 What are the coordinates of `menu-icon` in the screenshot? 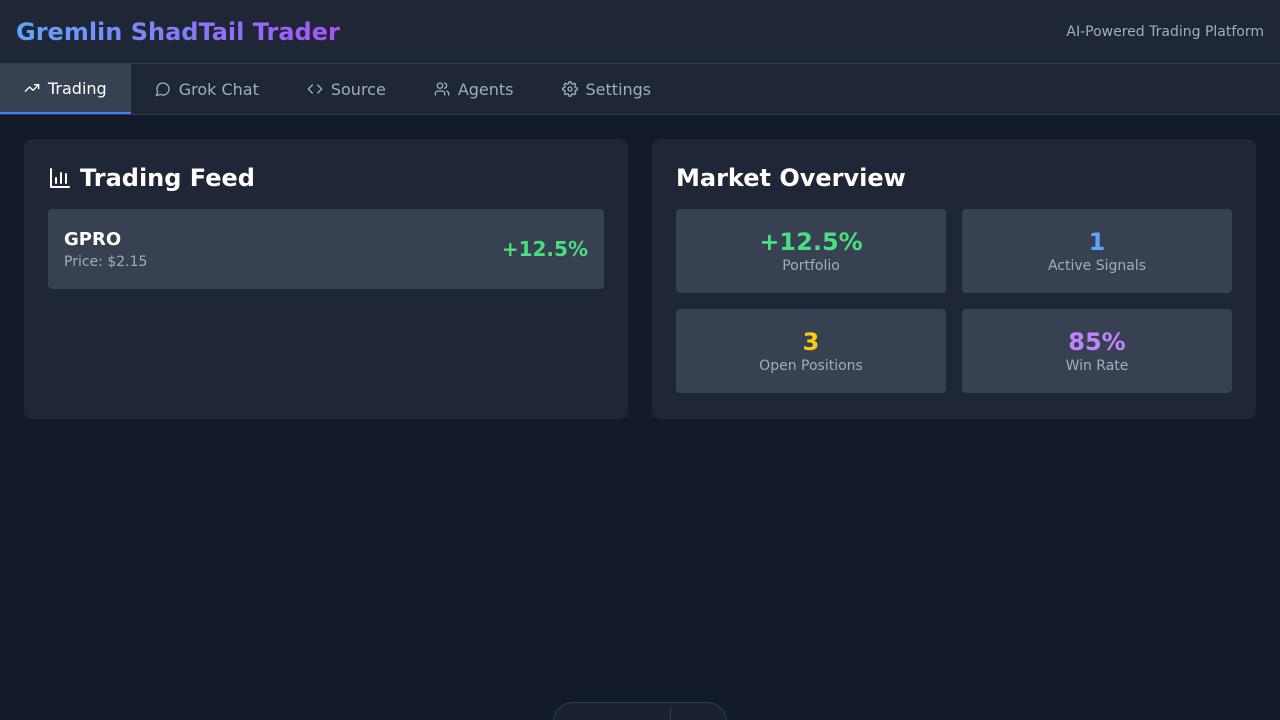 It's located at (644, 717).